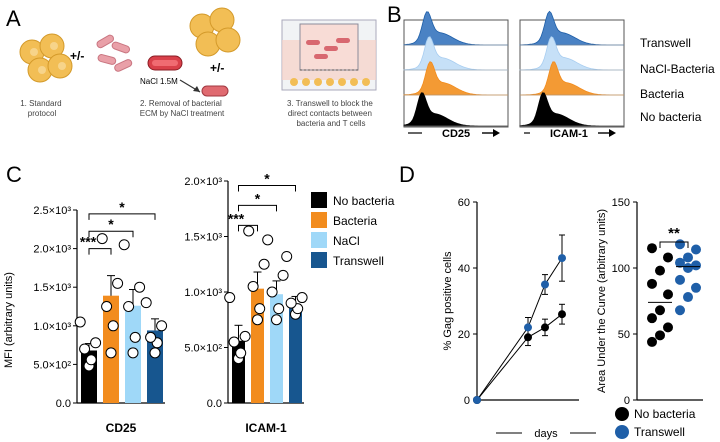 This screenshot has width=720, height=442. Describe the element at coordinates (295, 355) in the screenshot. I see `bar-transwell` at that location.